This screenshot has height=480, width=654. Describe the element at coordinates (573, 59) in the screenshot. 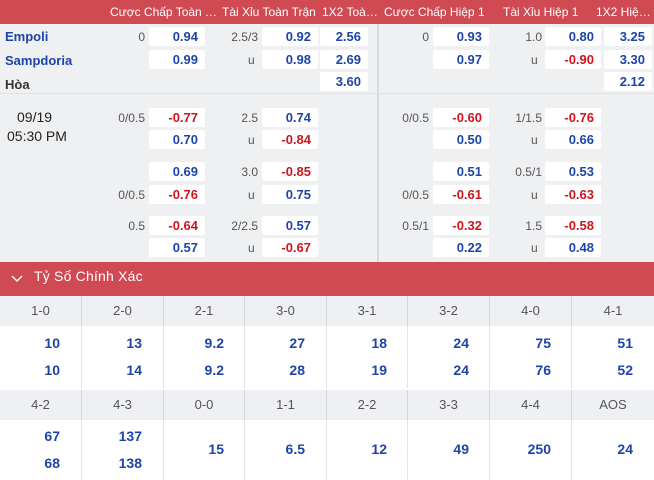

I see `h1-under-odds: -0.90` at that location.